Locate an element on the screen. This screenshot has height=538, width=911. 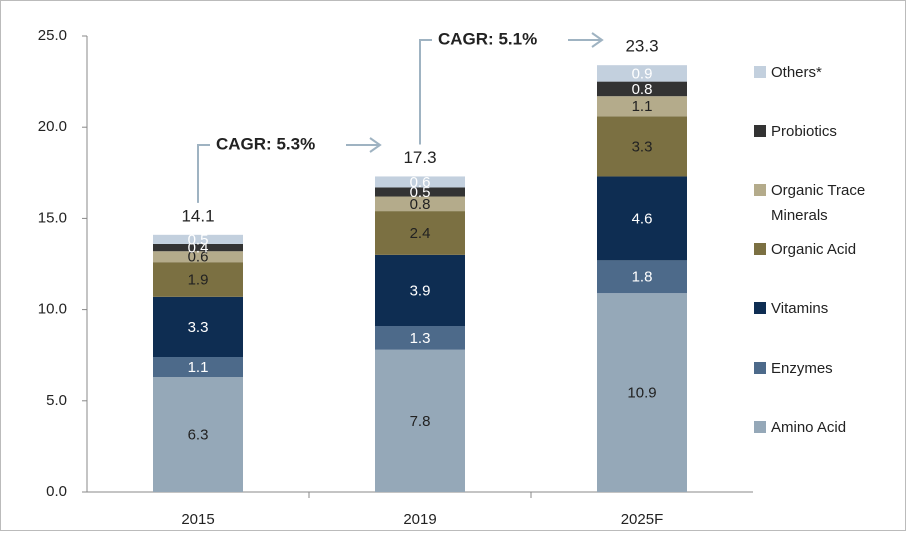
data-label: 1.8 is located at coordinates (642, 277).